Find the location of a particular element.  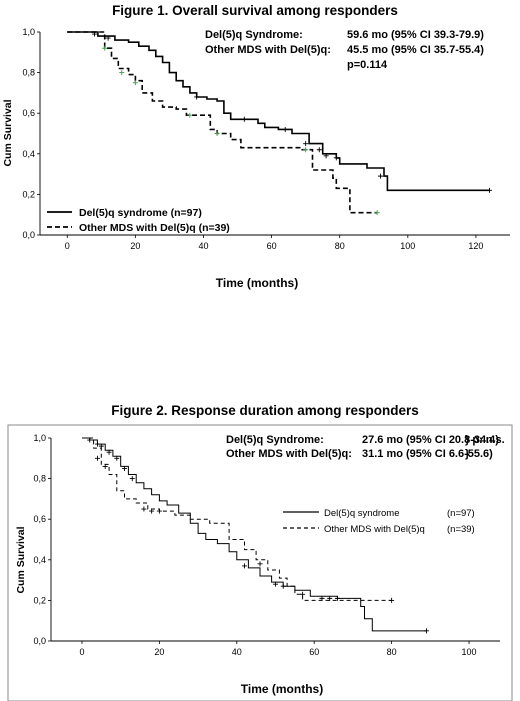

fig2-annotation-value-2: 31.1 mo (95% CI 6.6-55.6) is located at coordinates (427, 454).